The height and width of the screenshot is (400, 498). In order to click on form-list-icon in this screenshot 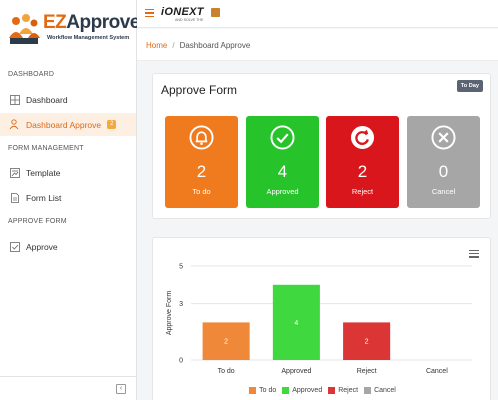, I will do `click(14, 197)`.